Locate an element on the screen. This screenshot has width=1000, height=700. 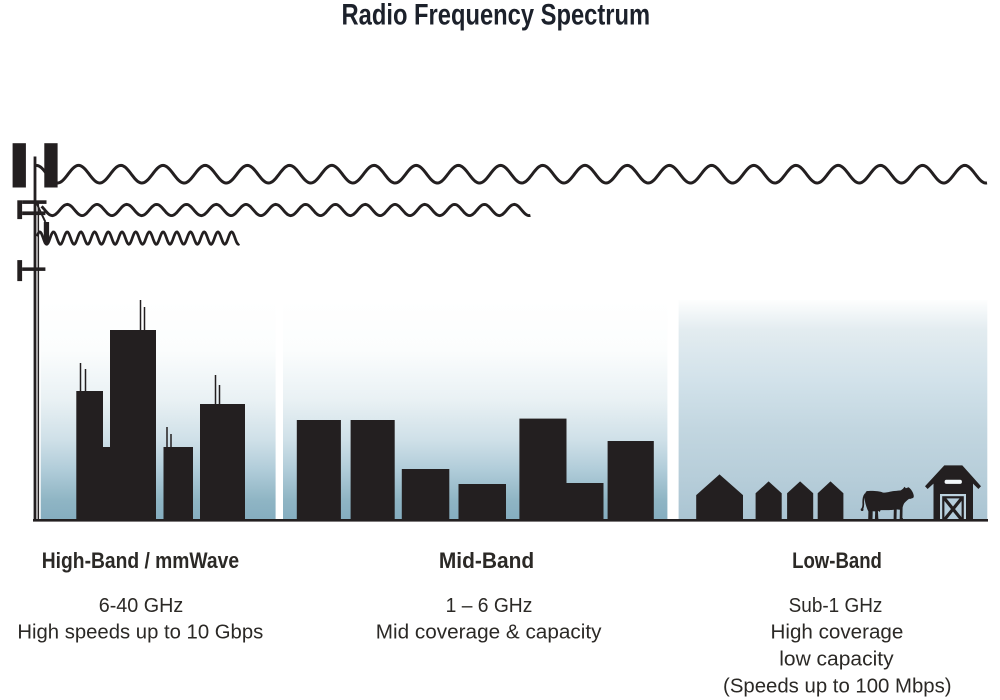
svg-text: Mid coverage & capacity is located at coordinates (489, 633).